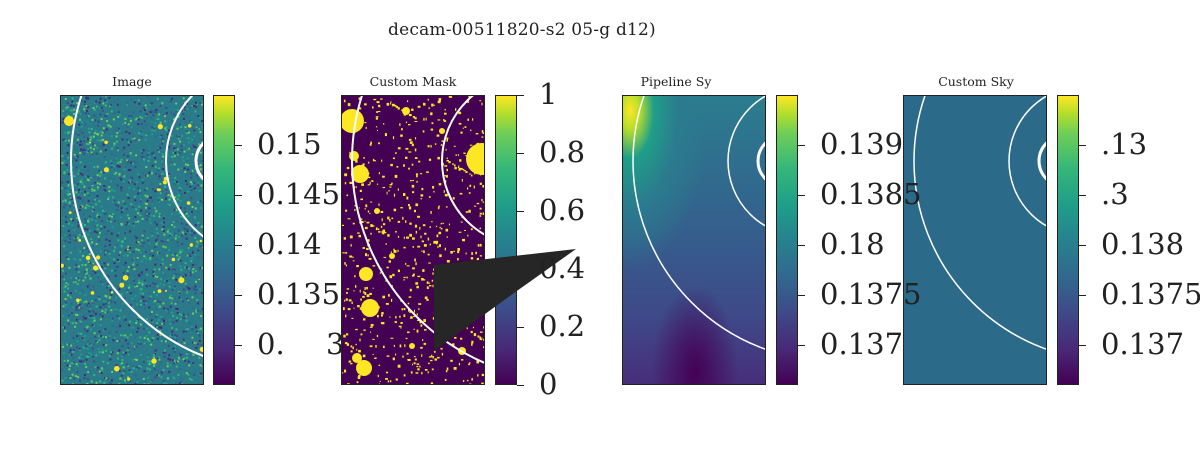  What do you see at coordinates (562, 152) in the screenshot?
I see `colorbar-tick-label: 0.8` at bounding box center [562, 152].